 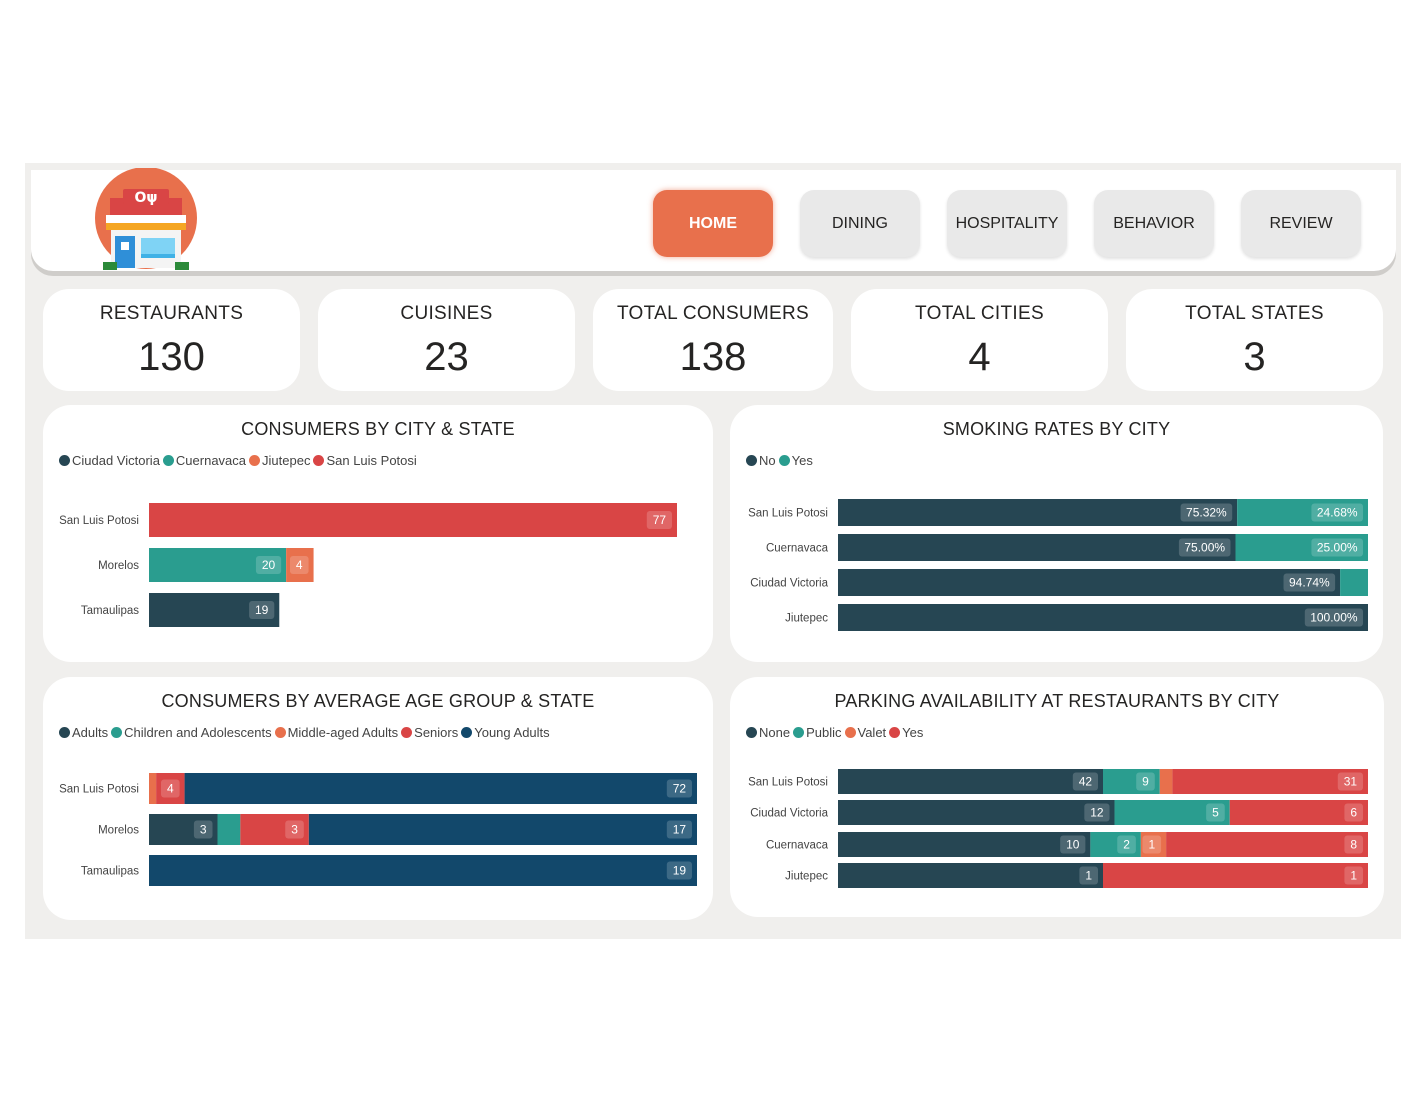 What do you see at coordinates (214, 610) in the screenshot?
I see `bar-segment-ciudad-victoria` at bounding box center [214, 610].